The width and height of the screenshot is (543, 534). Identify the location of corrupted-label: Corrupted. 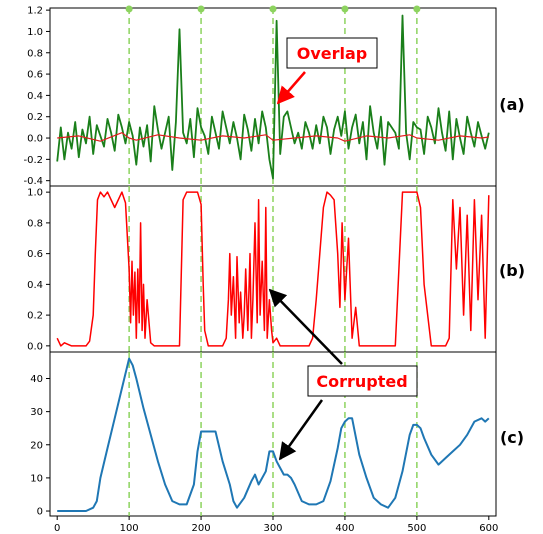
(361, 381).